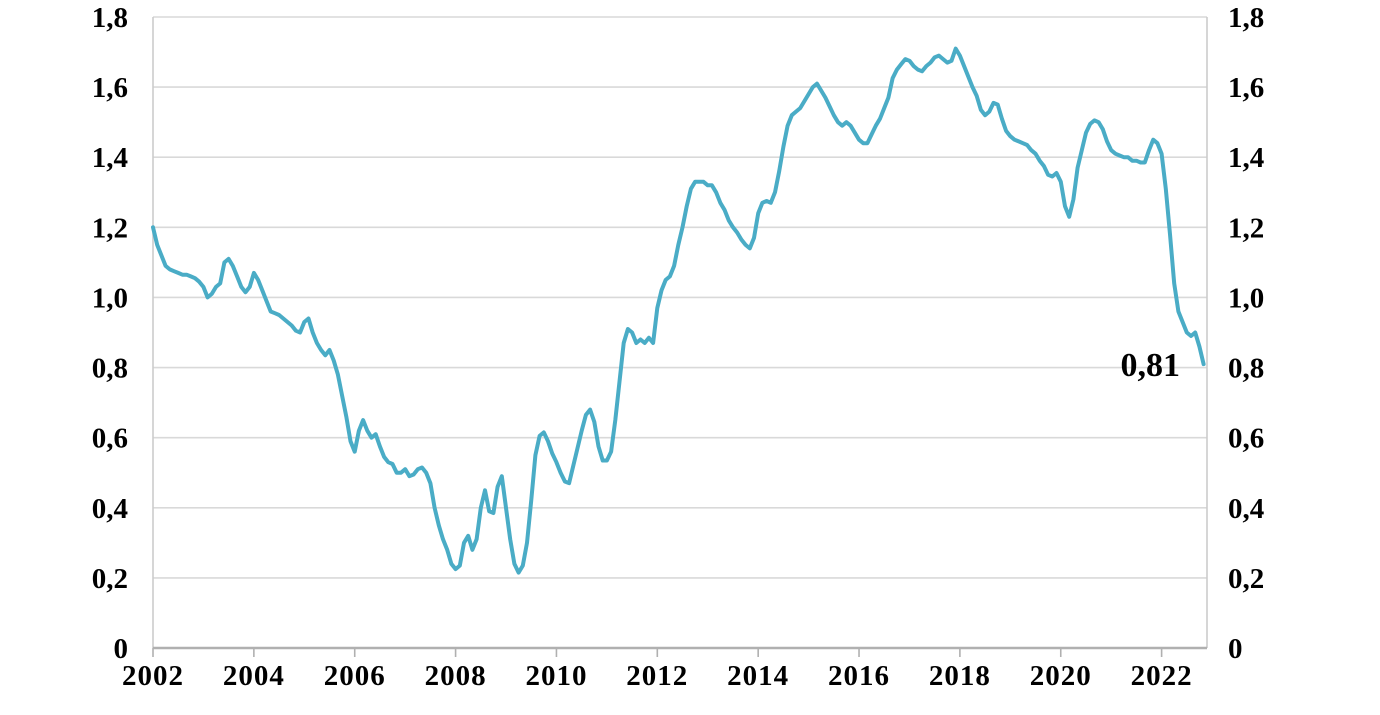 The width and height of the screenshot is (1380, 715). What do you see at coordinates (1246, 88) in the screenshot?
I see `y-axis-label-right: 1,6` at bounding box center [1246, 88].